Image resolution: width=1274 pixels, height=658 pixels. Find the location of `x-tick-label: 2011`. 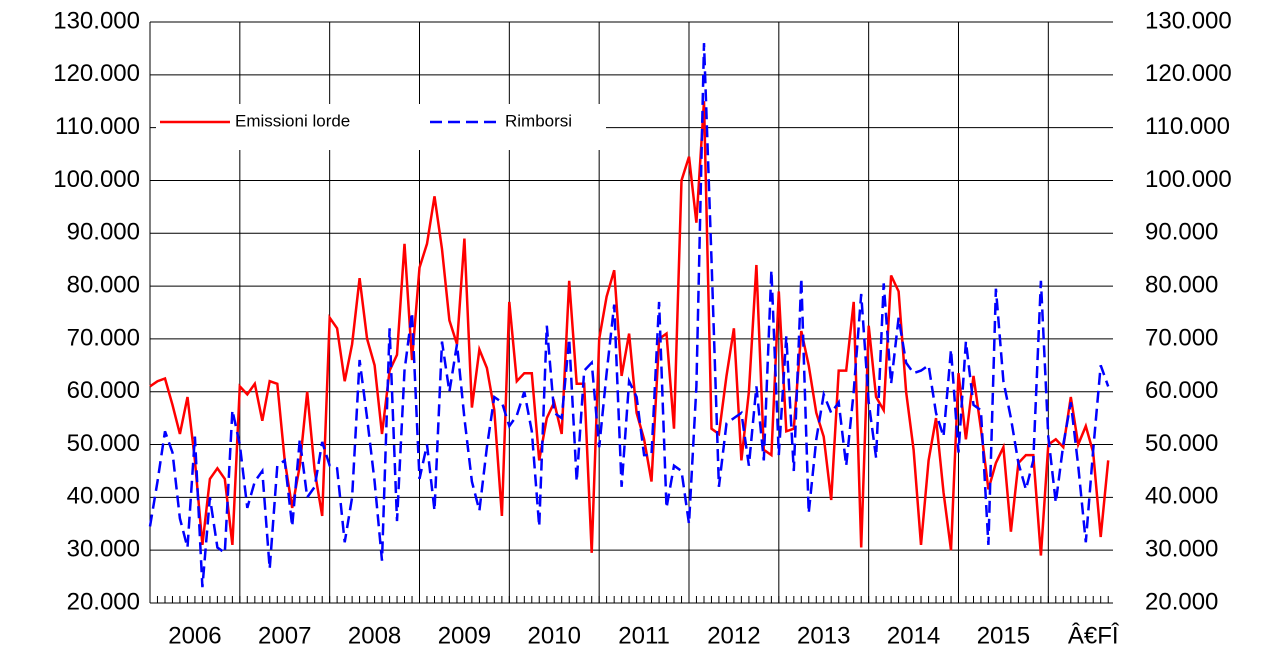

x-tick-label: 2011 is located at coordinates (644, 635).